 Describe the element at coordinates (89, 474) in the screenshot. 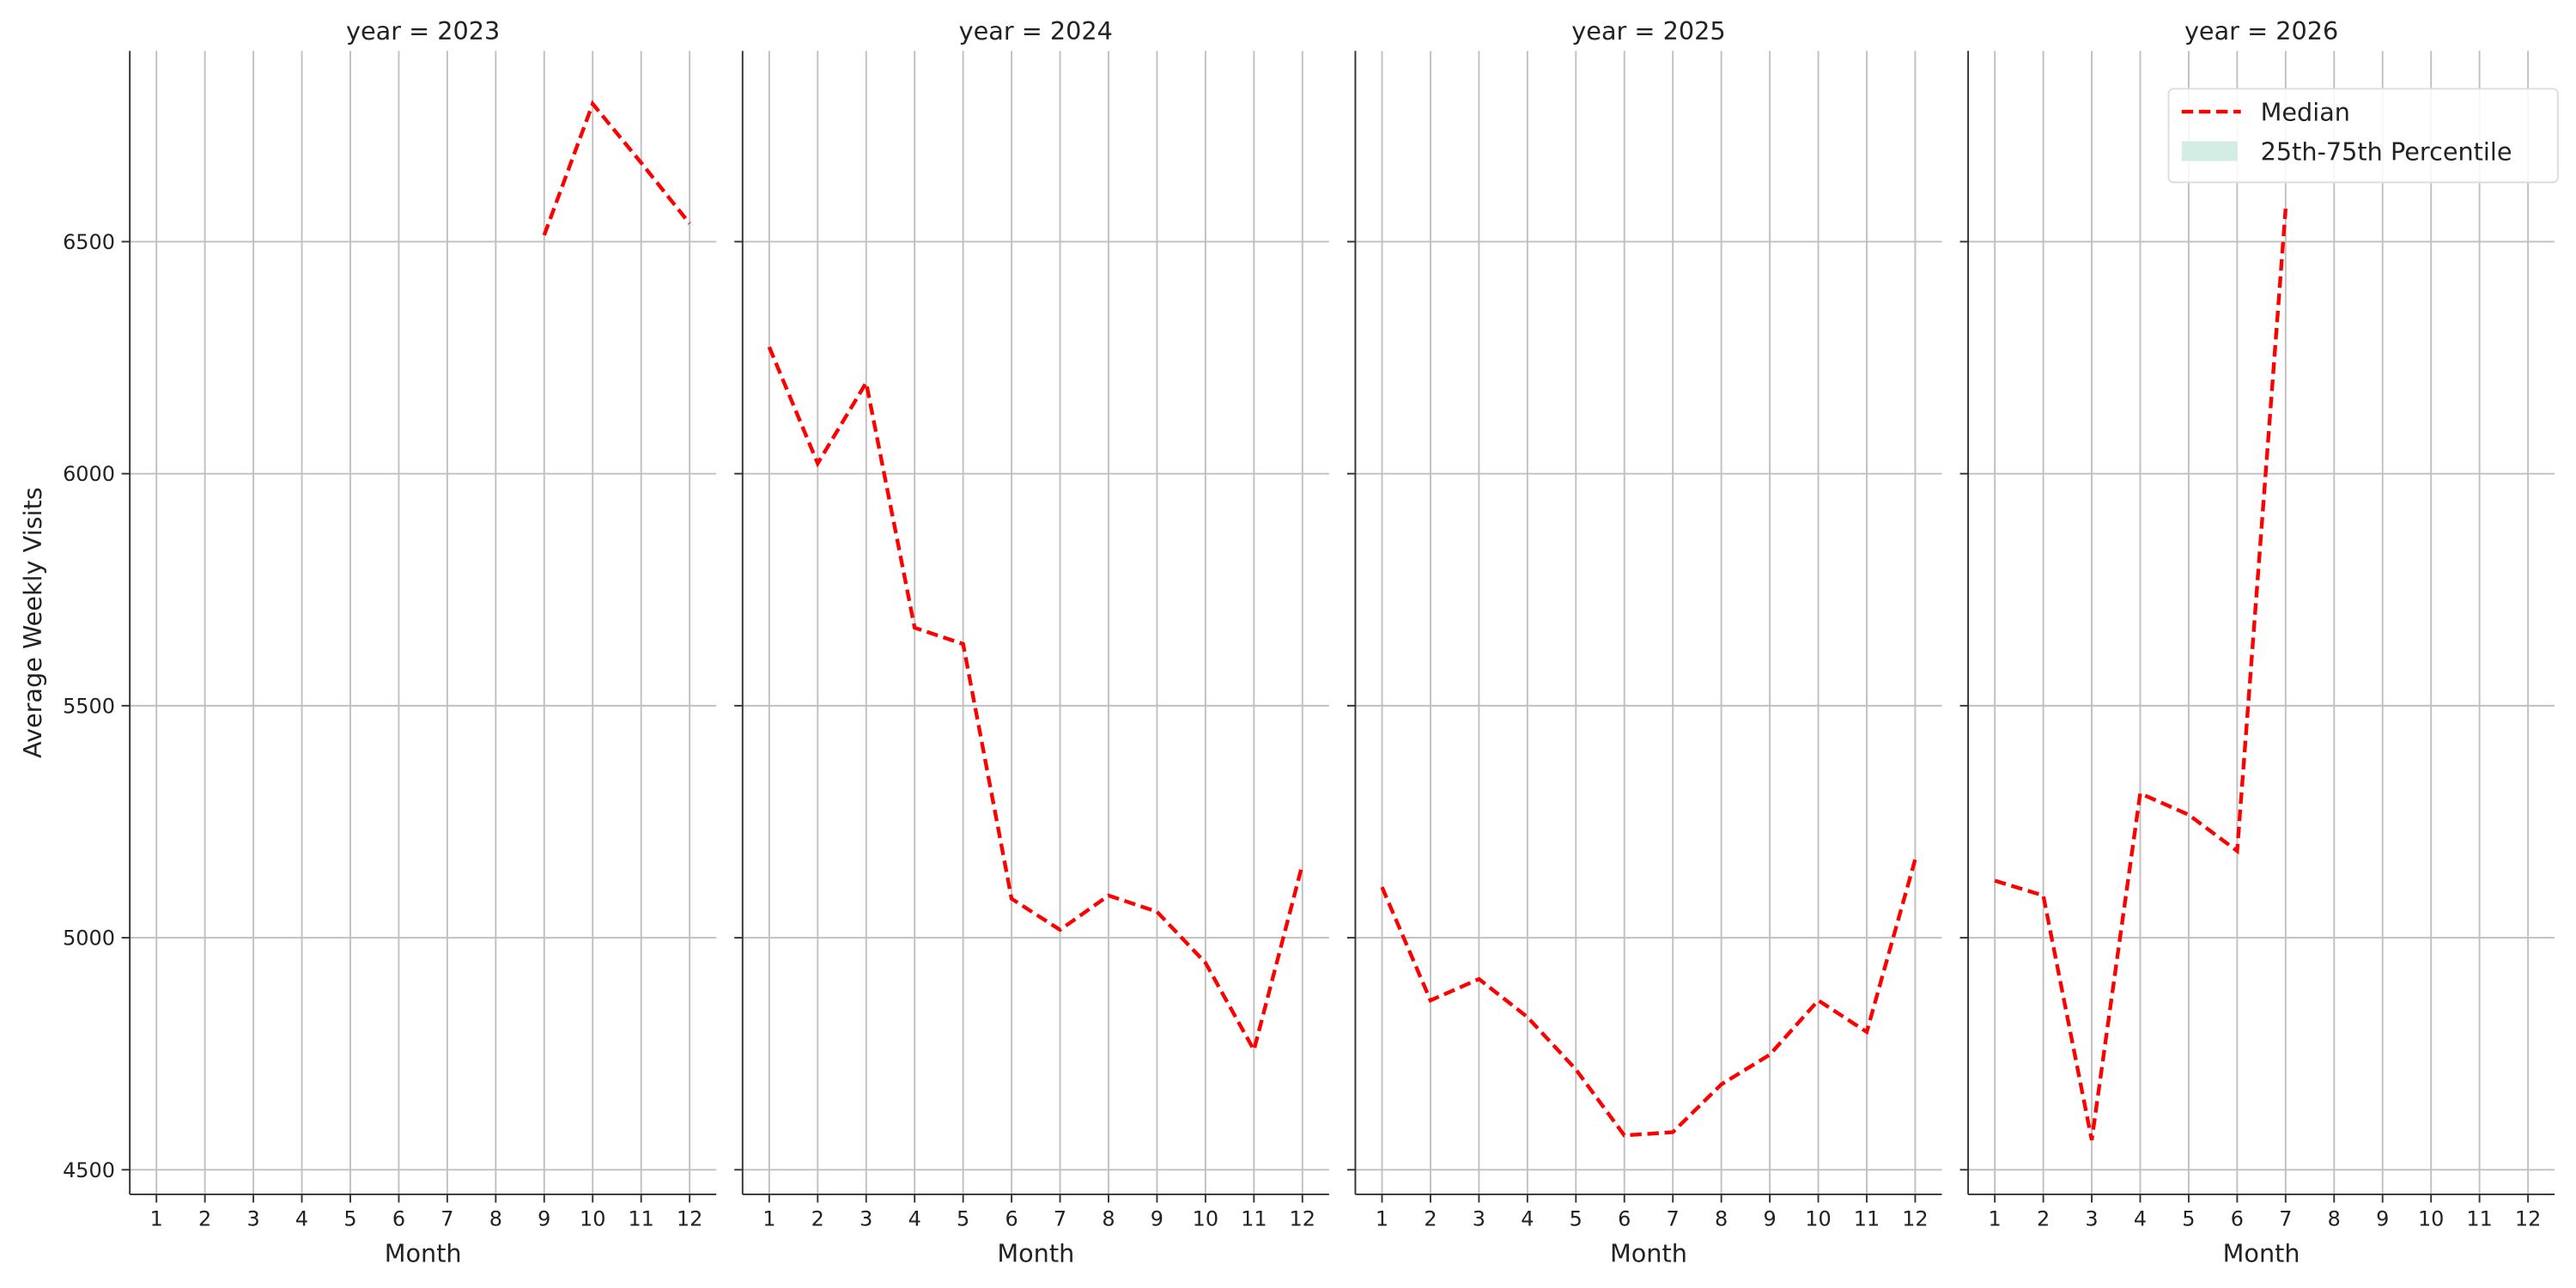

I see `y-tick-label: 6000` at that location.